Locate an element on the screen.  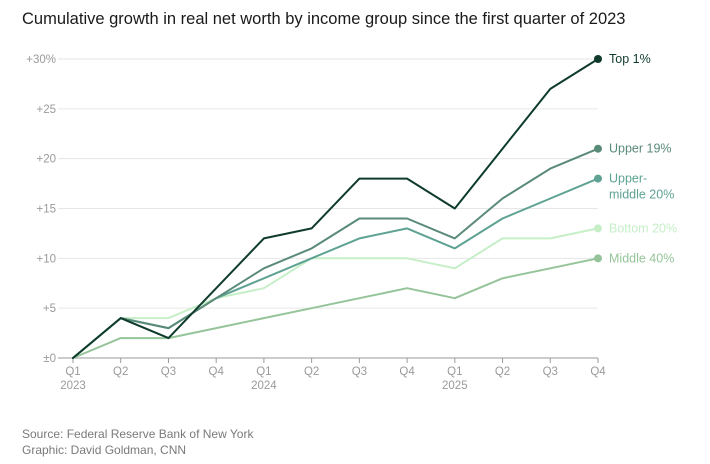
x-year-label: 2024 is located at coordinates (264, 386).